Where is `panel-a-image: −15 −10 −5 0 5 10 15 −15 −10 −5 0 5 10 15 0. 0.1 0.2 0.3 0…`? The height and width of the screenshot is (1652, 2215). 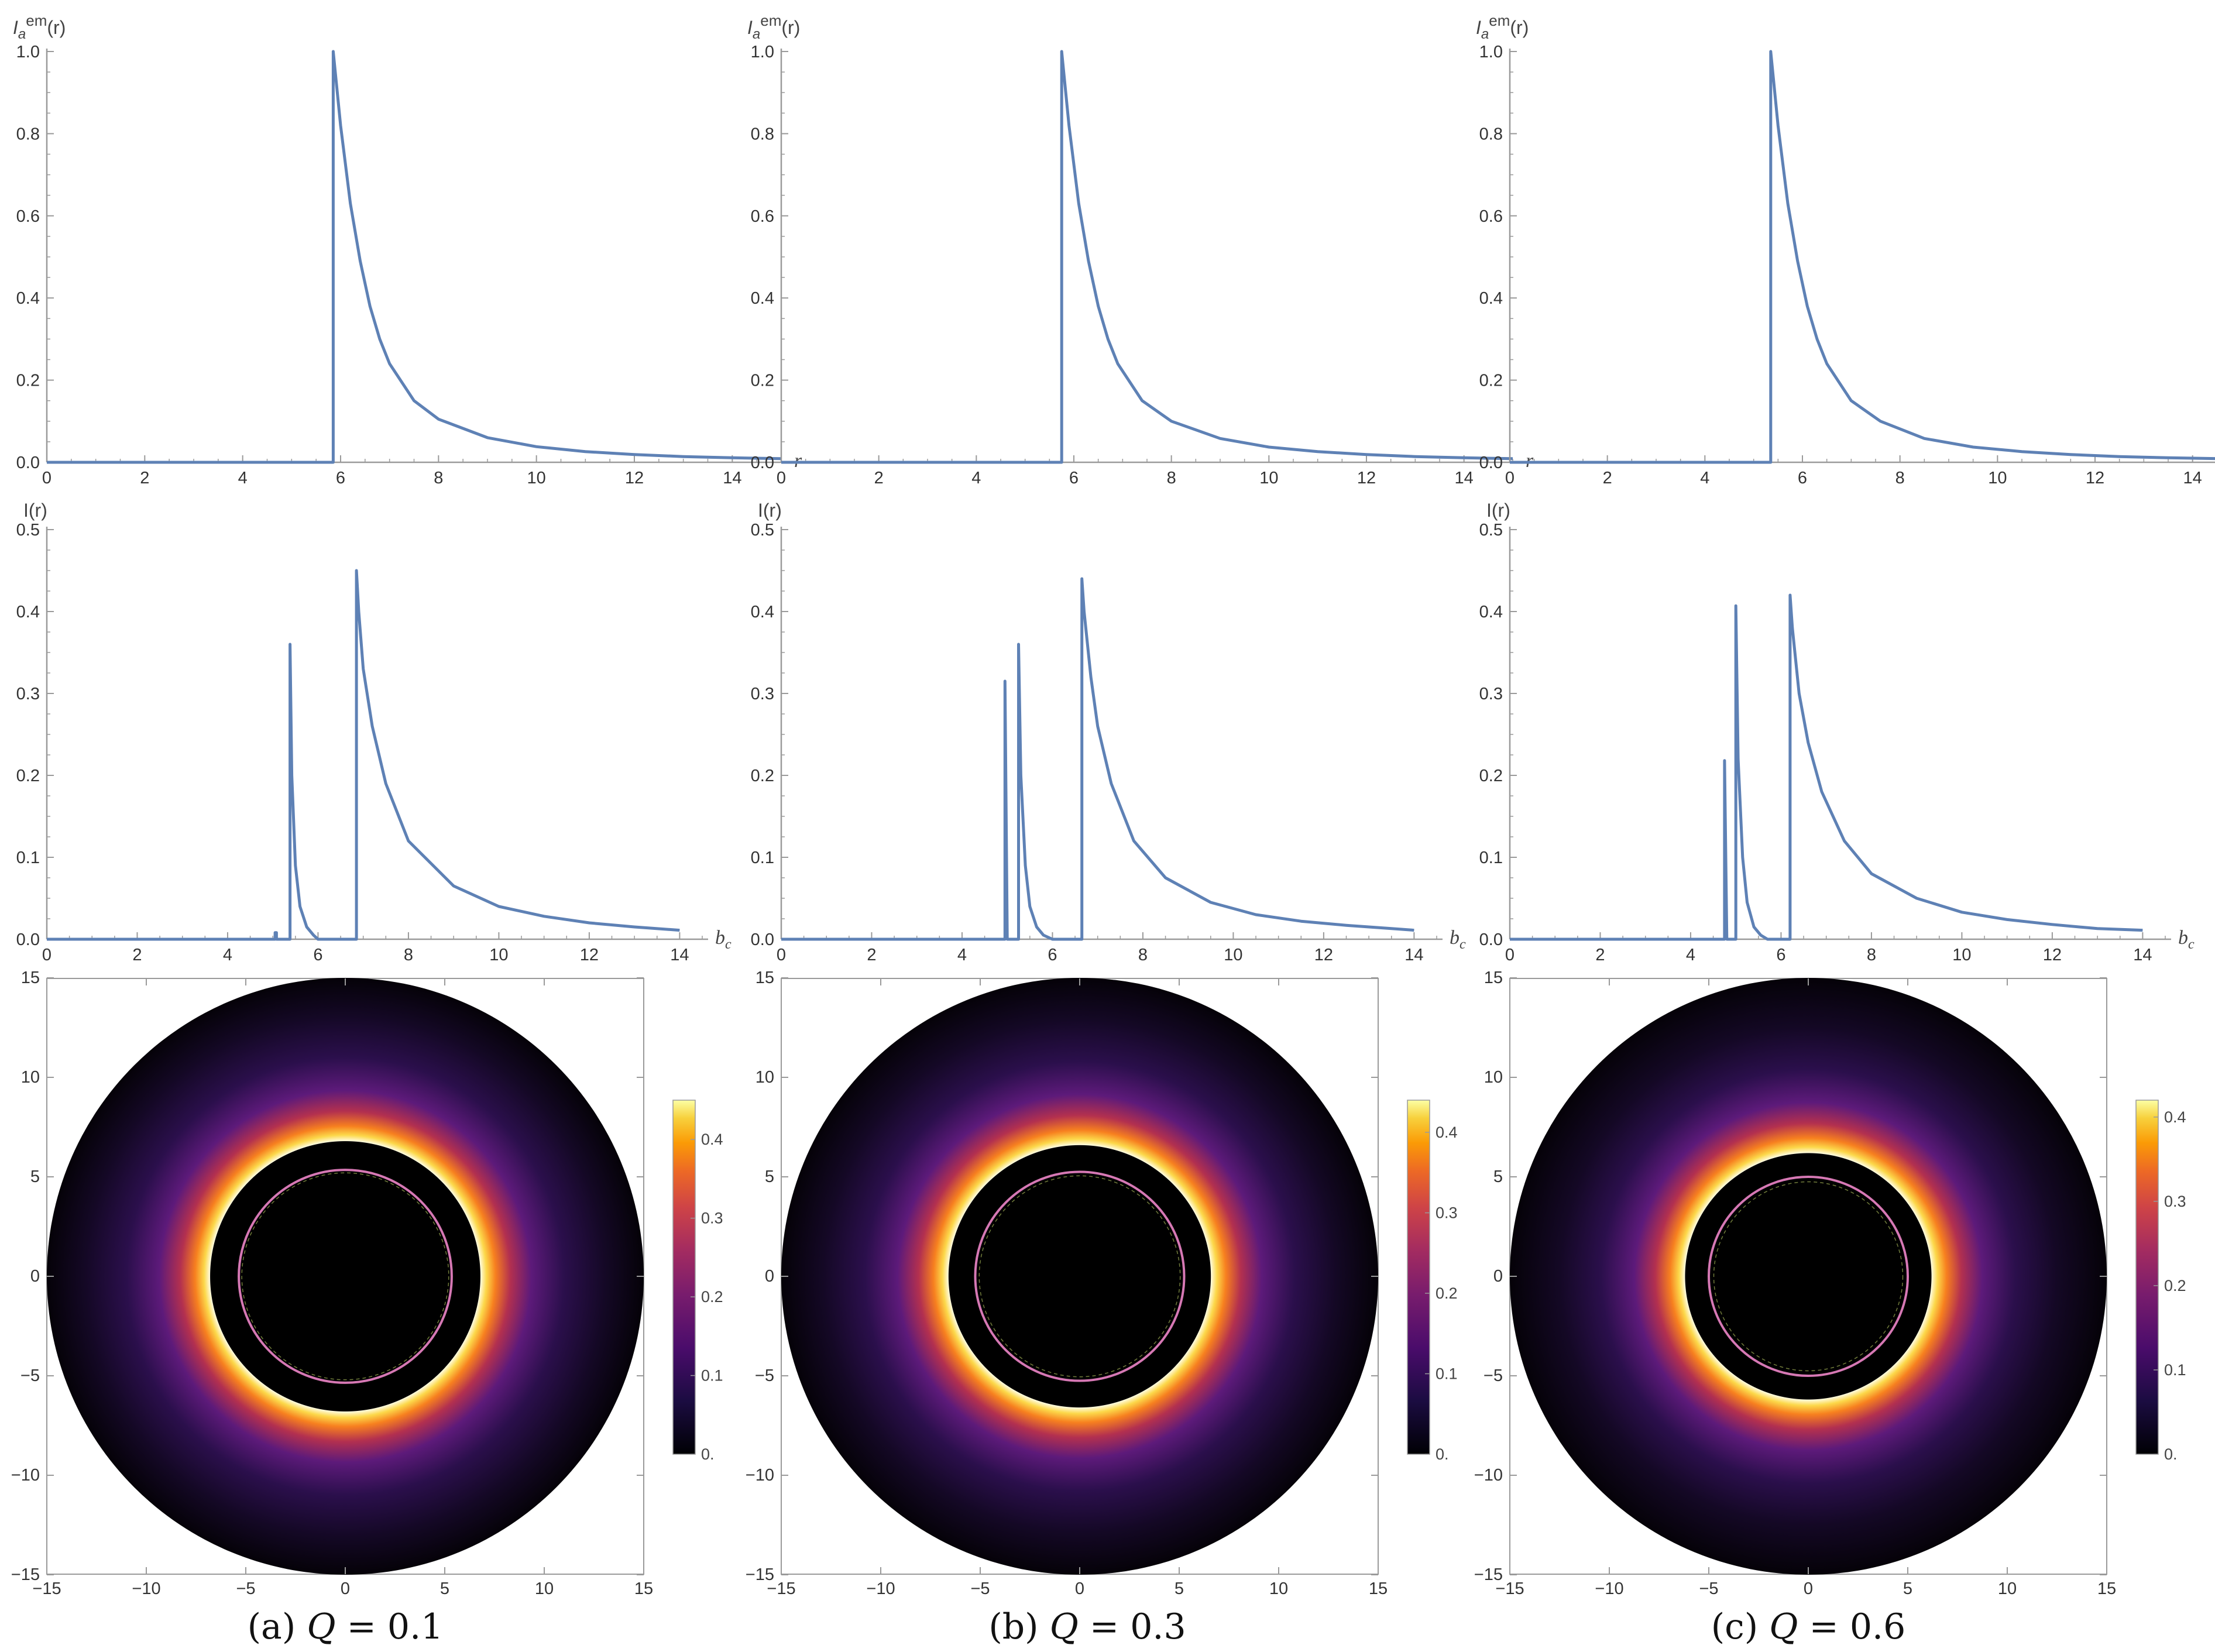
panel-a-image: −15 −10 −5 0 5 10 15 −15 −10 −5 0 5 10 15 0. 0.1 0.2 0.3 0… is located at coordinates (367, 1283).